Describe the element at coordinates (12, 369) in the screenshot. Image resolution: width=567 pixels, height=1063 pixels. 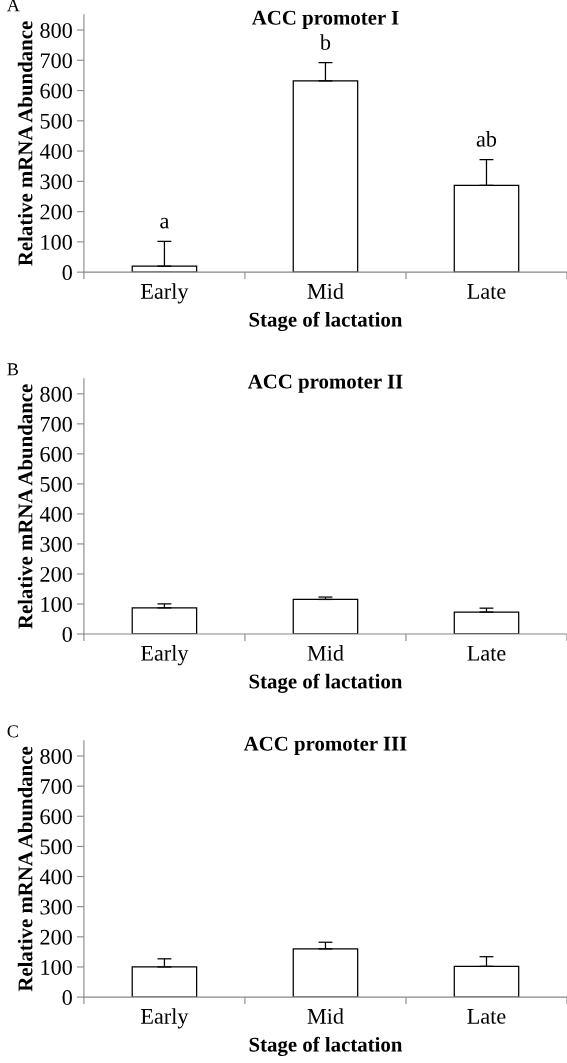
I see `text: B` at that location.